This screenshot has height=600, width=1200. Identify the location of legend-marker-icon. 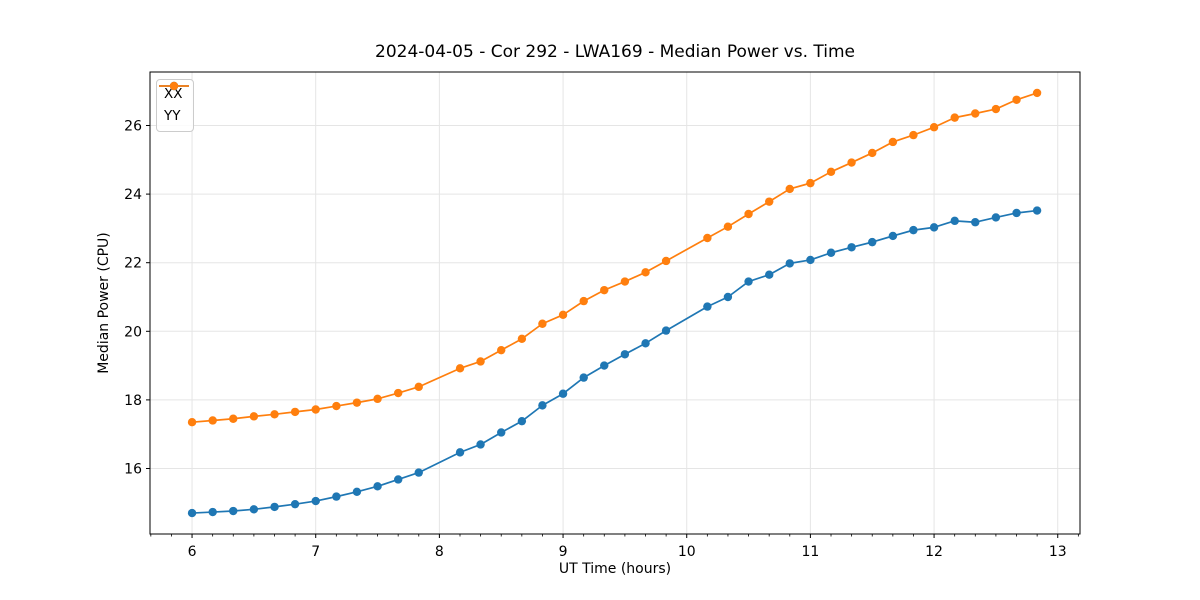
(174, 86).